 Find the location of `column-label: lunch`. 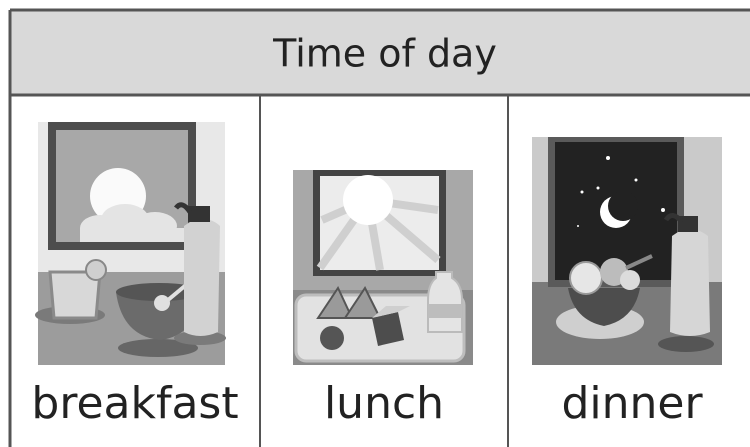

column-label: lunch is located at coordinates (384, 403).